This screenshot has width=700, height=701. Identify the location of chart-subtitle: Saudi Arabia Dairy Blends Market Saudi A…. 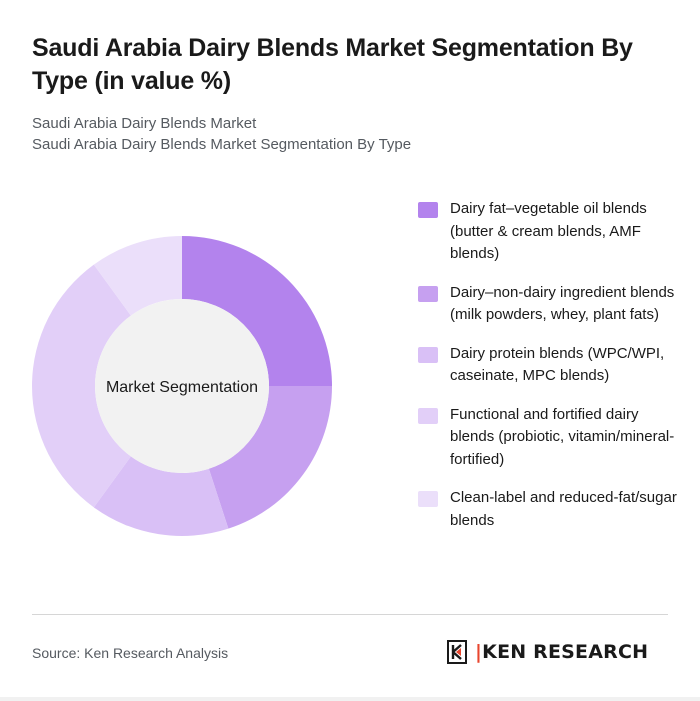
(332, 134).